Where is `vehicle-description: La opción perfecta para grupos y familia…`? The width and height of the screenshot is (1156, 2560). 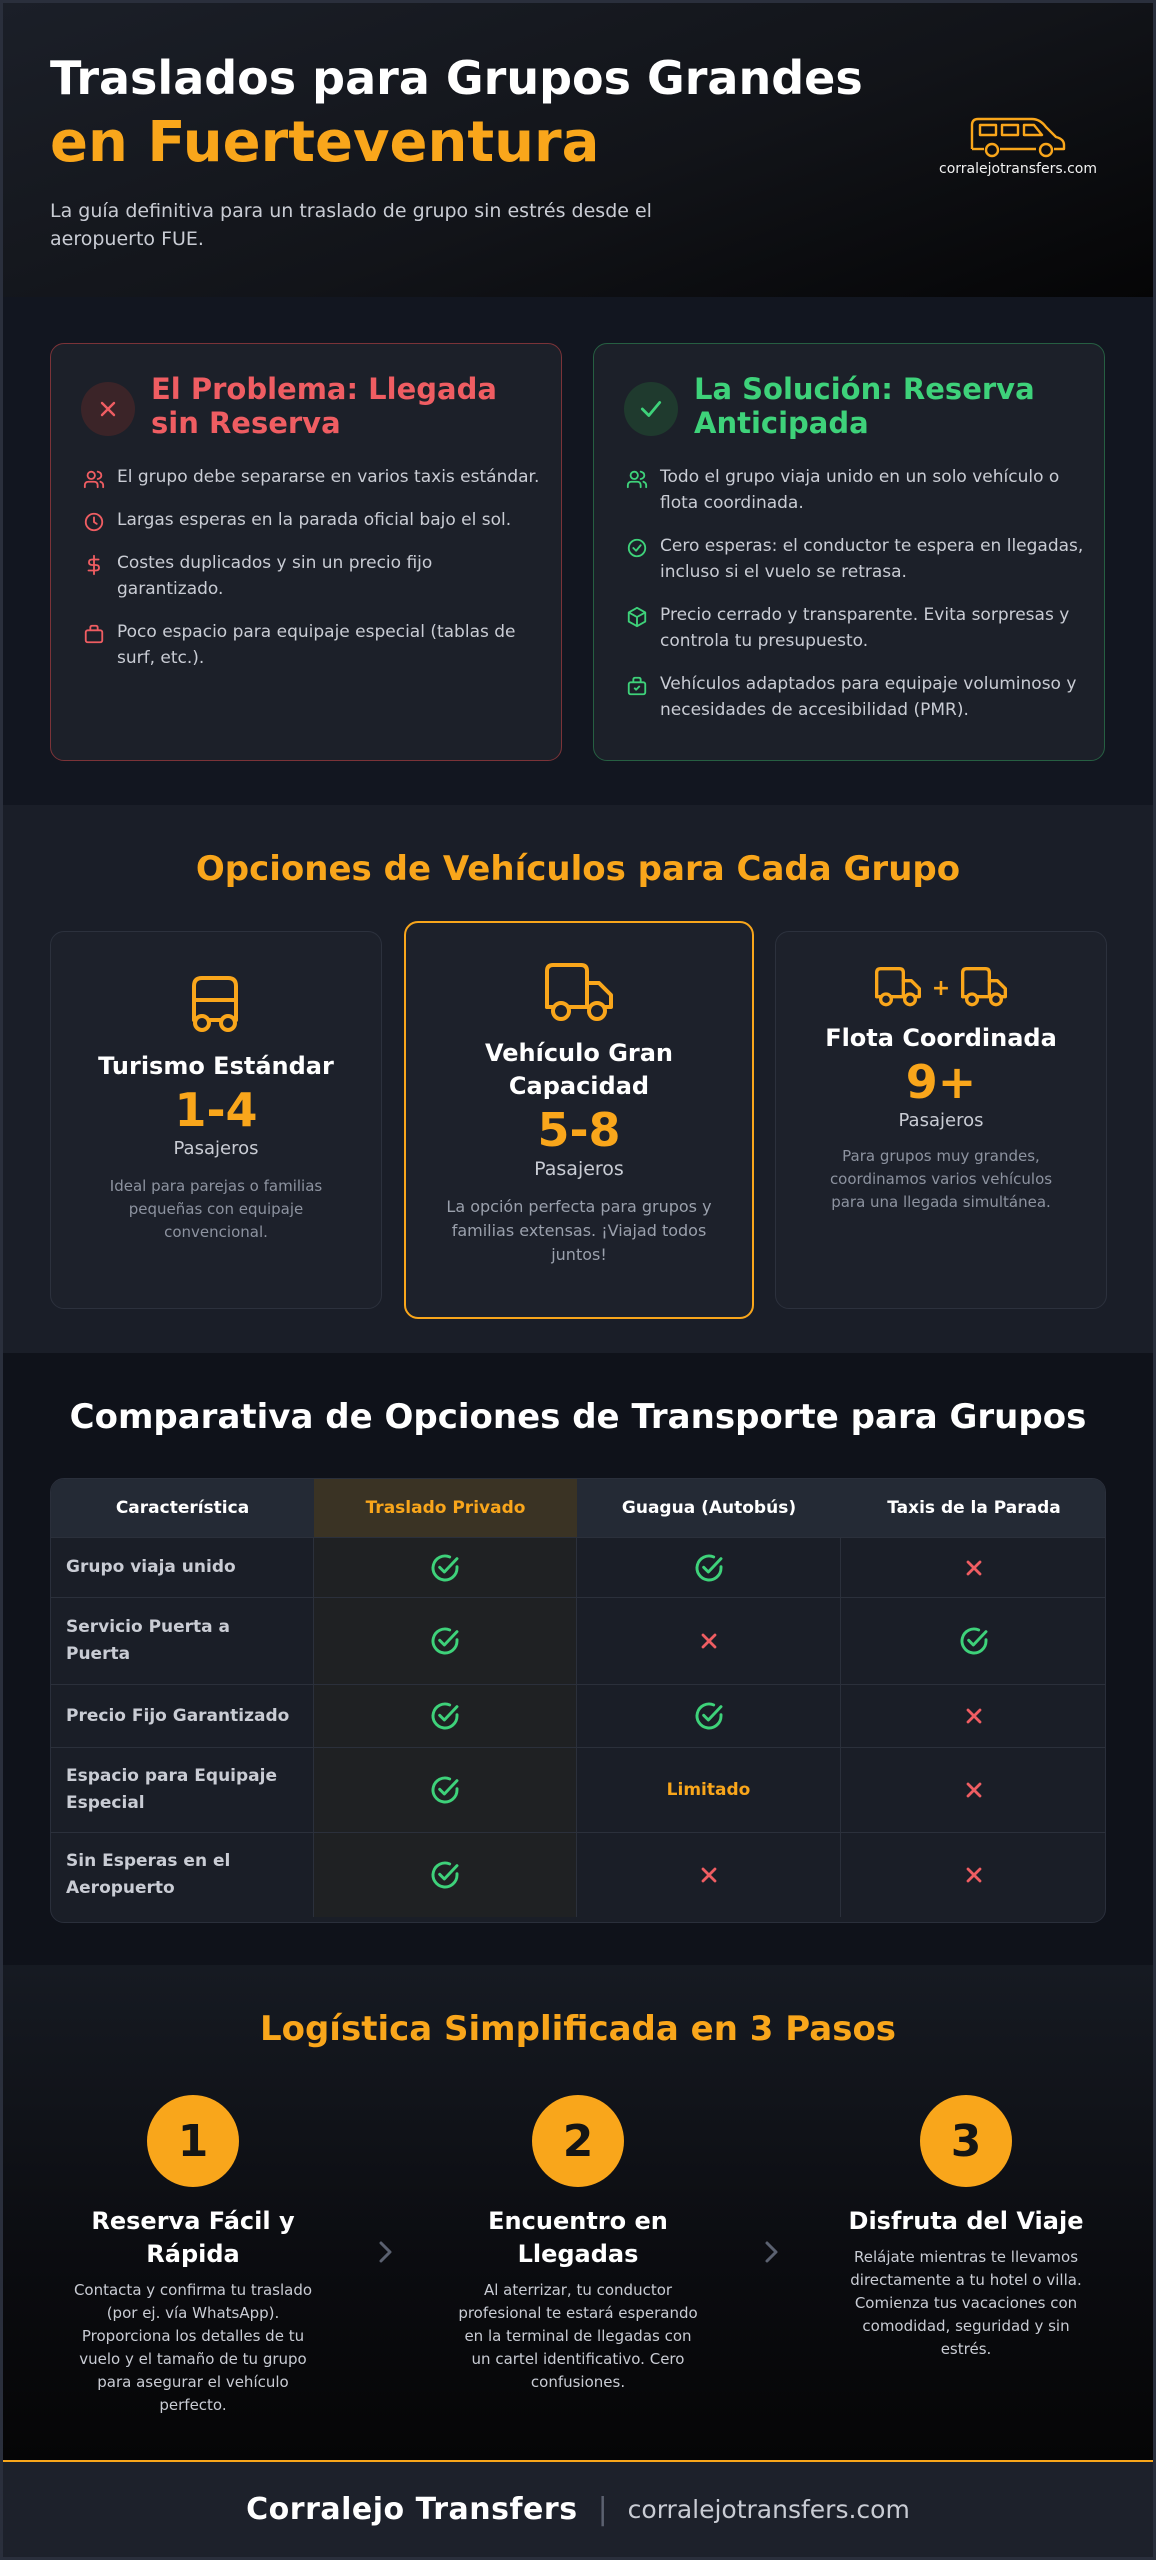
vehicle-description: La opción perfecta para grupos y familia… is located at coordinates (579, 1230).